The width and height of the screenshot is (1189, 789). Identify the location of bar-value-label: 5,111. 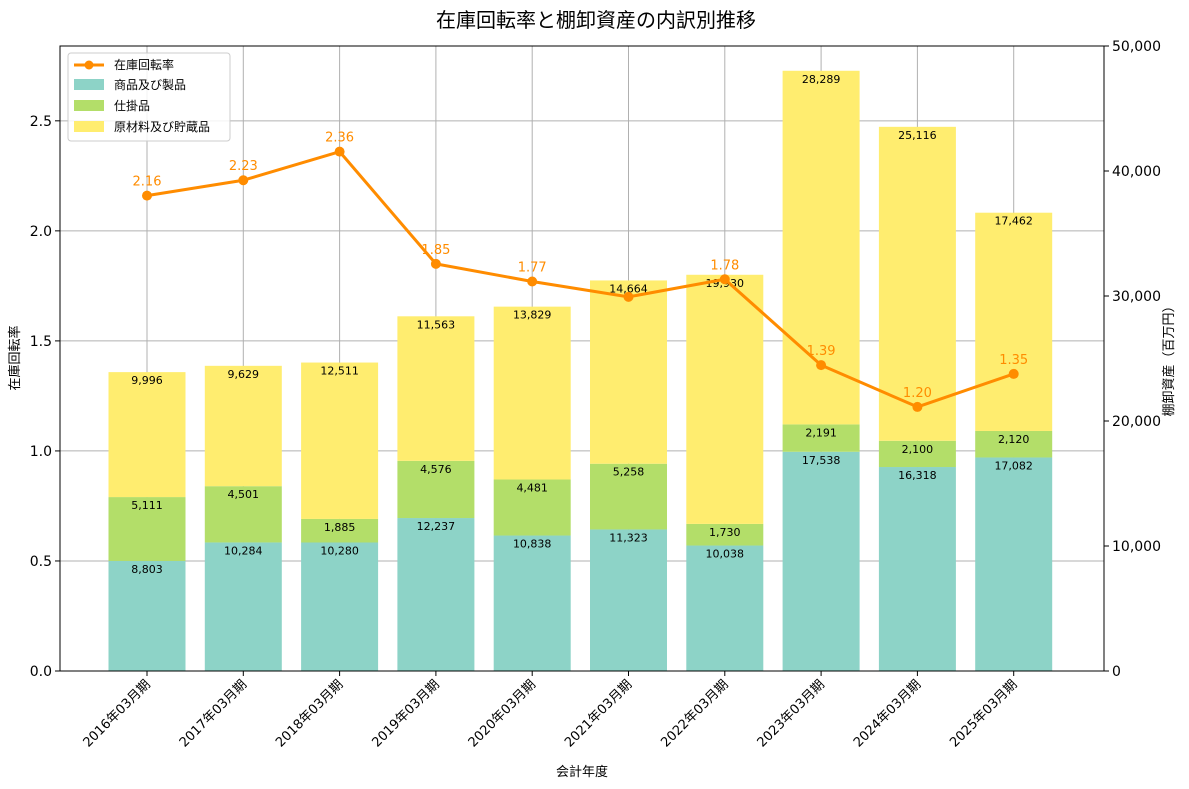
(147, 505).